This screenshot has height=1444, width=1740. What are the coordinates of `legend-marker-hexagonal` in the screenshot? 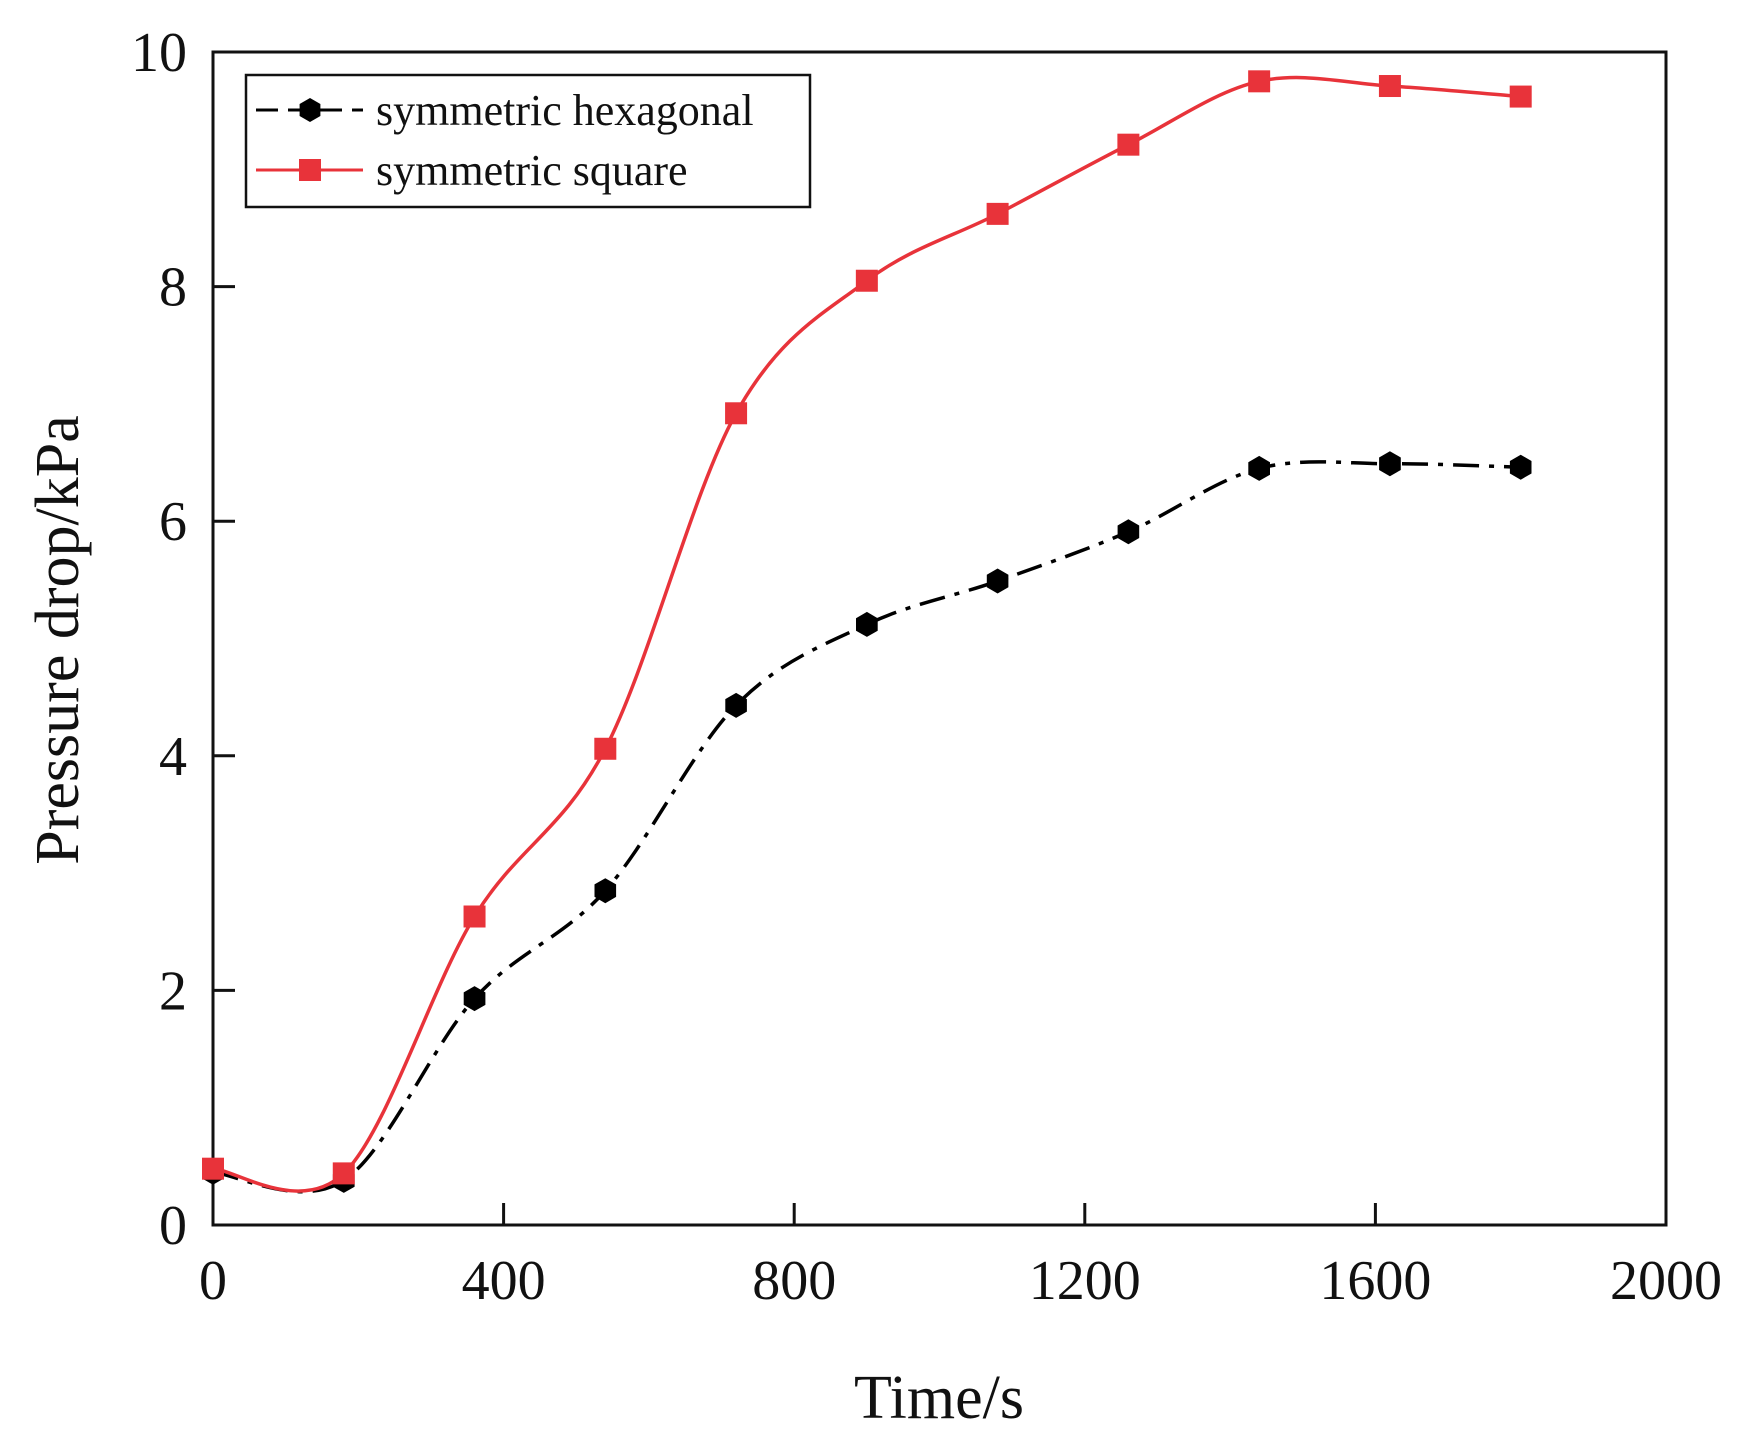 It's located at (310, 110).